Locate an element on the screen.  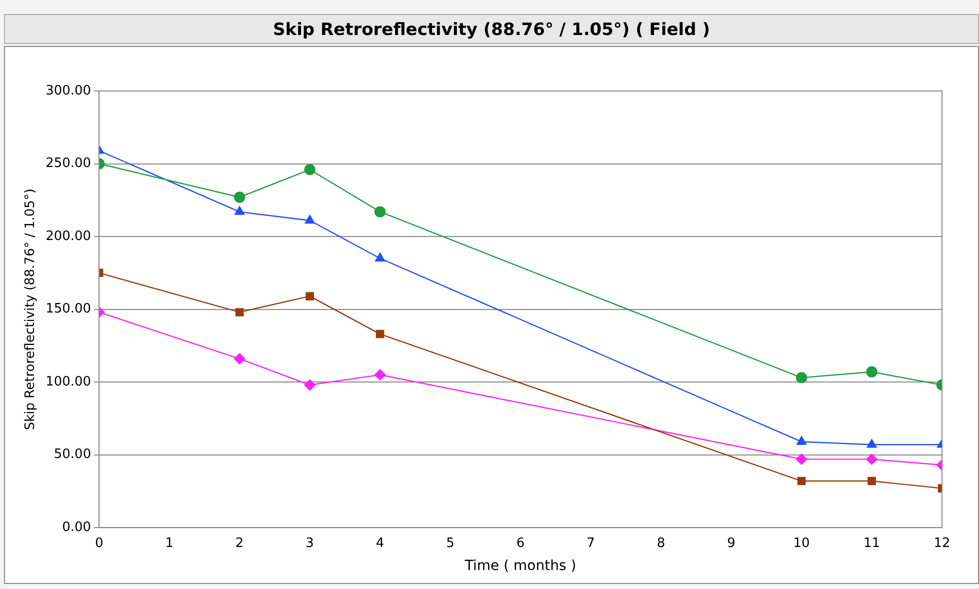
chart-title: Skip Retroreflectivity (88.76° / 1.05°) ( Field ) is located at coordinates (491, 29).